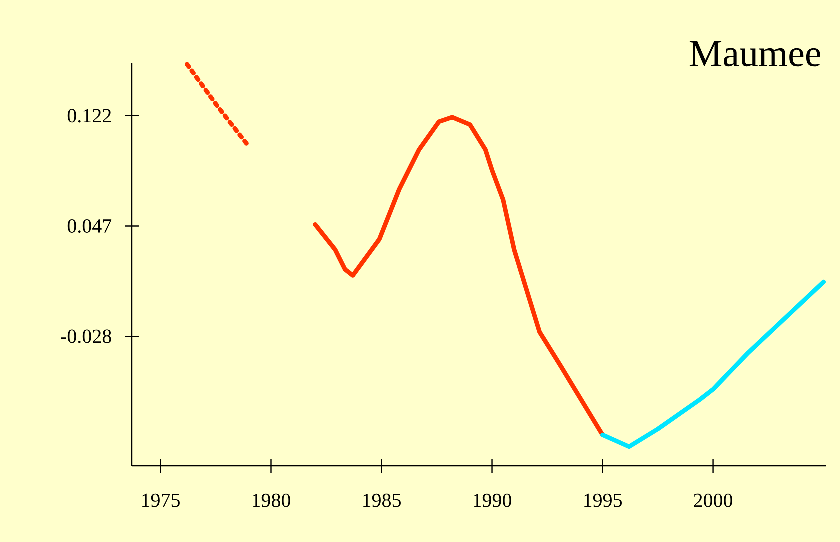 The width and height of the screenshot is (840, 542). What do you see at coordinates (86, 337) in the screenshot?
I see `y-tick-label: -0.028` at bounding box center [86, 337].